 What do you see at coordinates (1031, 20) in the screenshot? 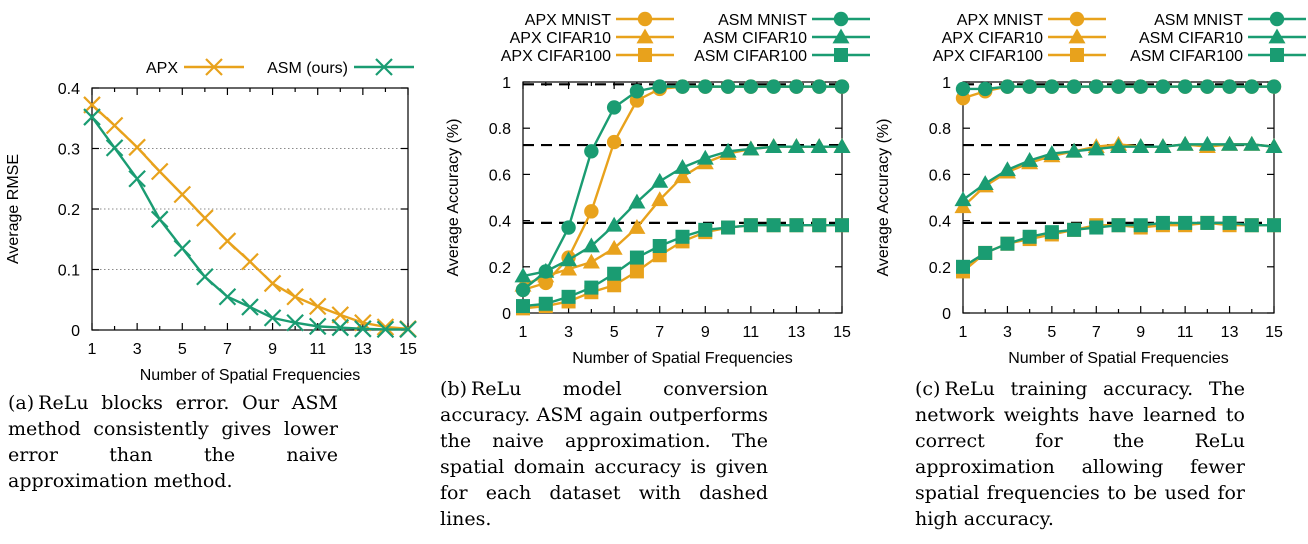
I see `legend-entry: APX MNIST` at bounding box center [1031, 20].